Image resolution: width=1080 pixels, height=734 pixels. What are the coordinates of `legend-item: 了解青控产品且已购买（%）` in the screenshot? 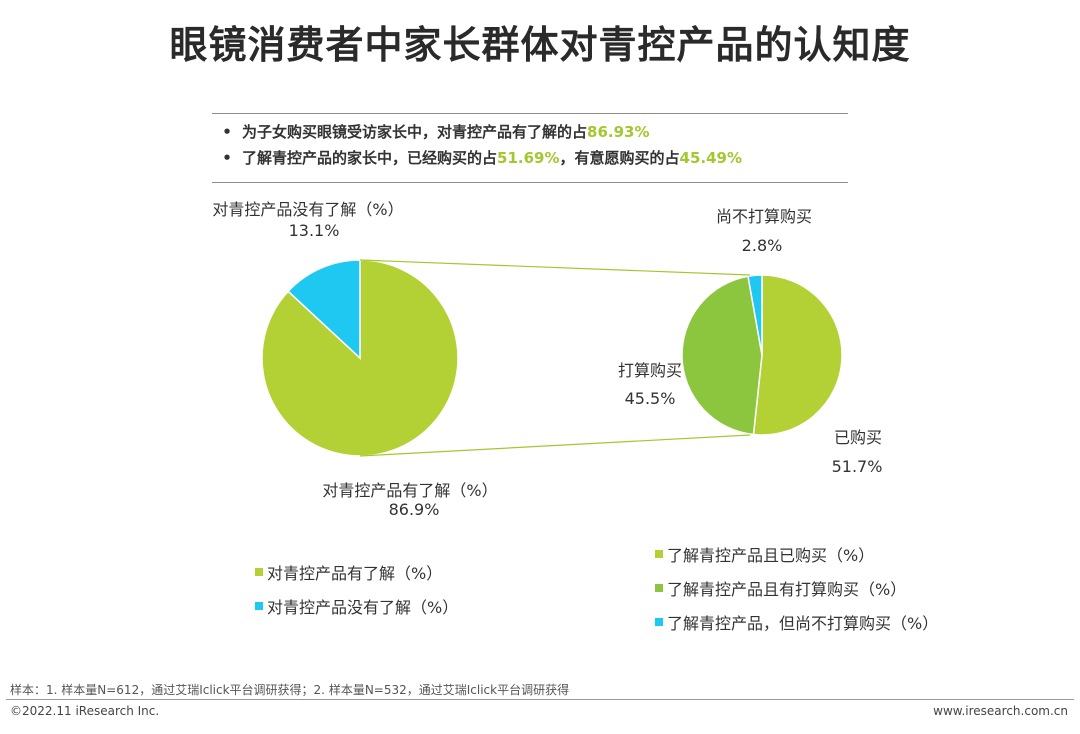 It's located at (796, 554).